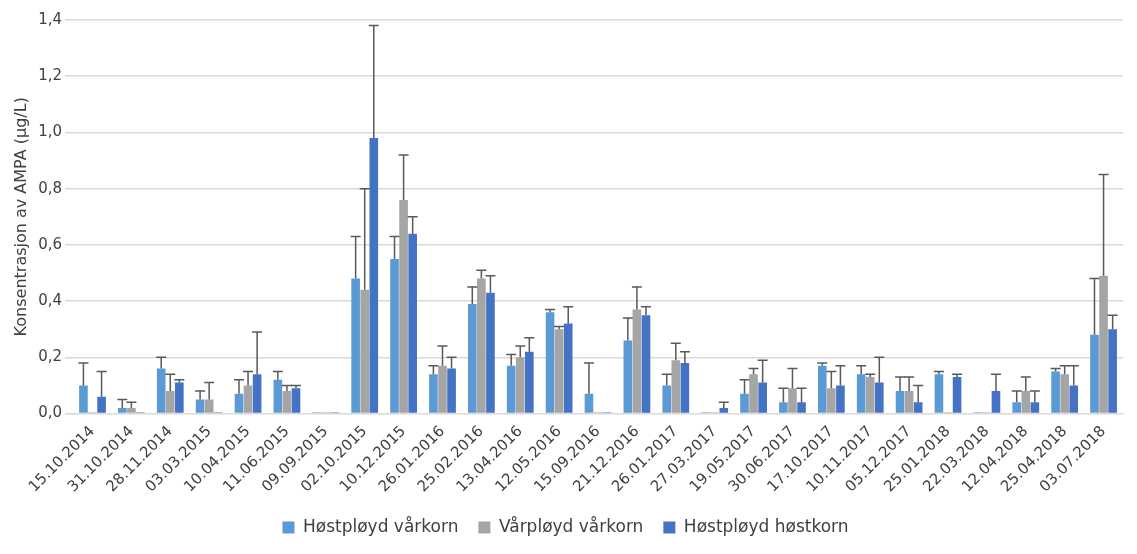  What do you see at coordinates (50, 243) in the screenshot?
I see `y-tick-label: 0,6` at bounding box center [50, 243].